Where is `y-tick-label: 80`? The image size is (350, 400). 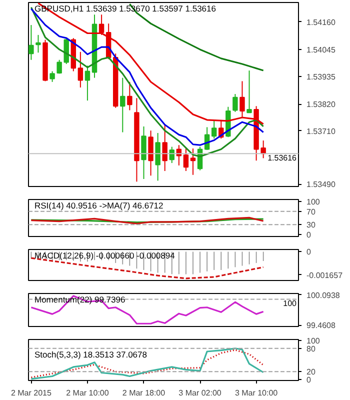 y-tick-label: 80 is located at coordinates (311, 349).